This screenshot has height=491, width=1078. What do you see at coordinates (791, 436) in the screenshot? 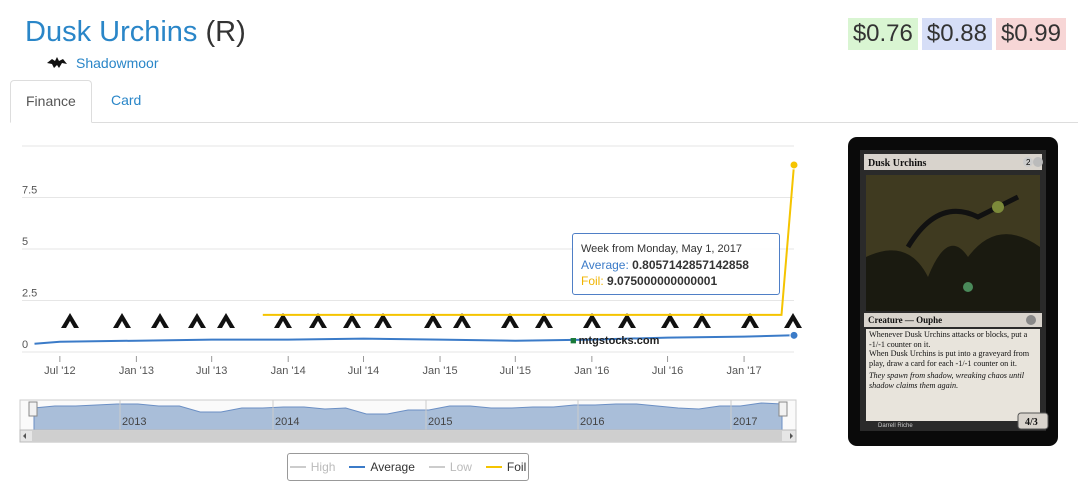
I see `scroll-right-icon` at bounding box center [791, 436].